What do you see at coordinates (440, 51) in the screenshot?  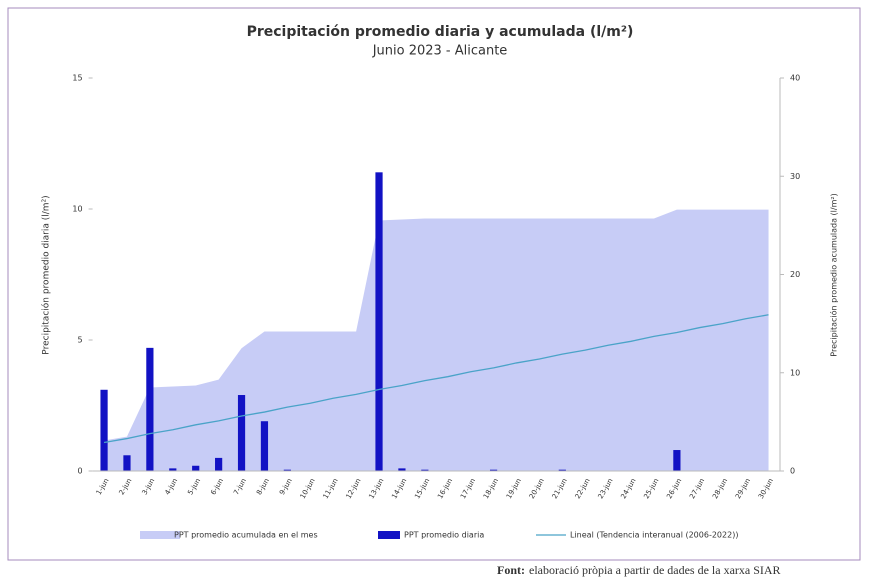 I see `chart-subtitle: Junio 2023 - Alicante` at bounding box center [440, 51].